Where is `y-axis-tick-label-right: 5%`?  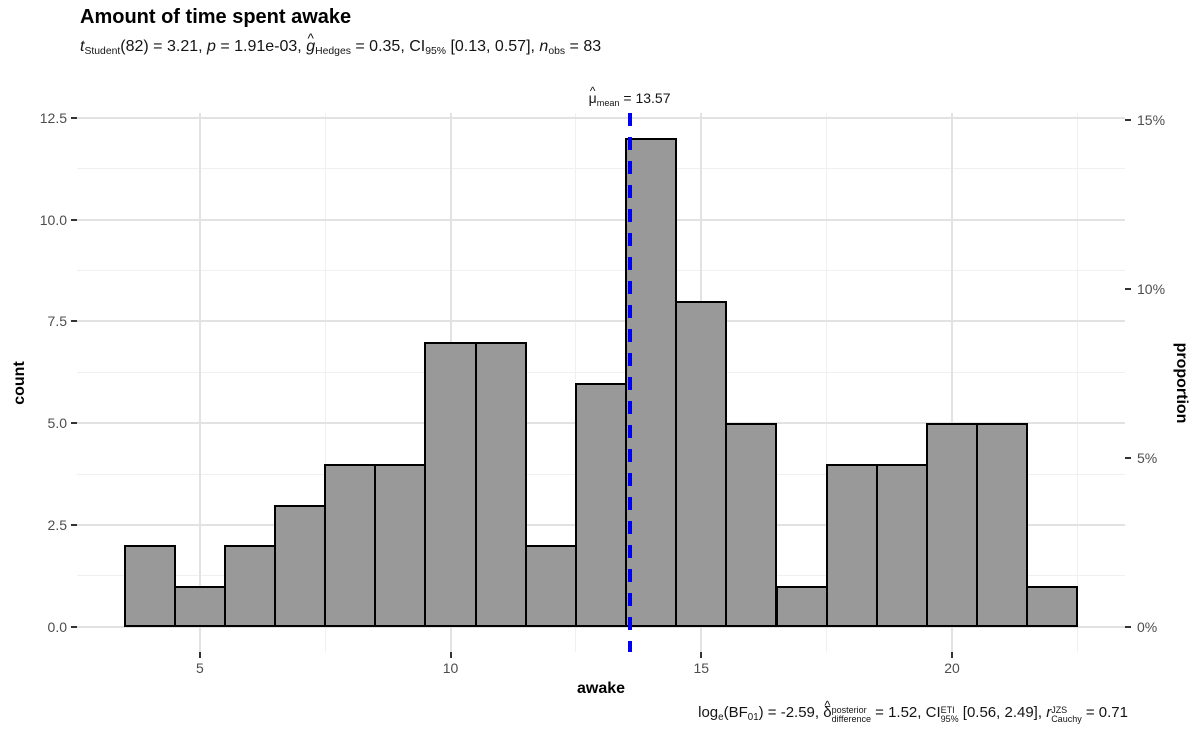
y-axis-tick-label-right: 5% is located at coordinates (1147, 457).